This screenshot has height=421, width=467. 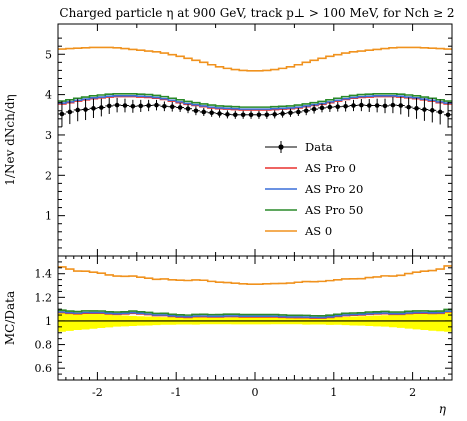 What do you see at coordinates (333, 392) in the screenshot?
I see `x-tick-label: 1` at bounding box center [333, 392].